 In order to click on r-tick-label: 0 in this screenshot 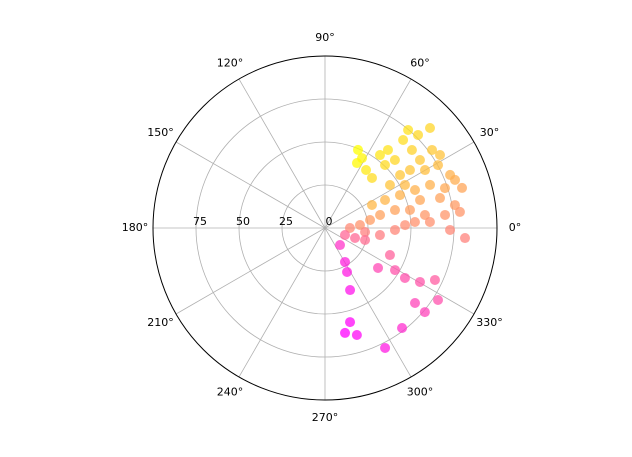, I will do `click(329, 221)`.